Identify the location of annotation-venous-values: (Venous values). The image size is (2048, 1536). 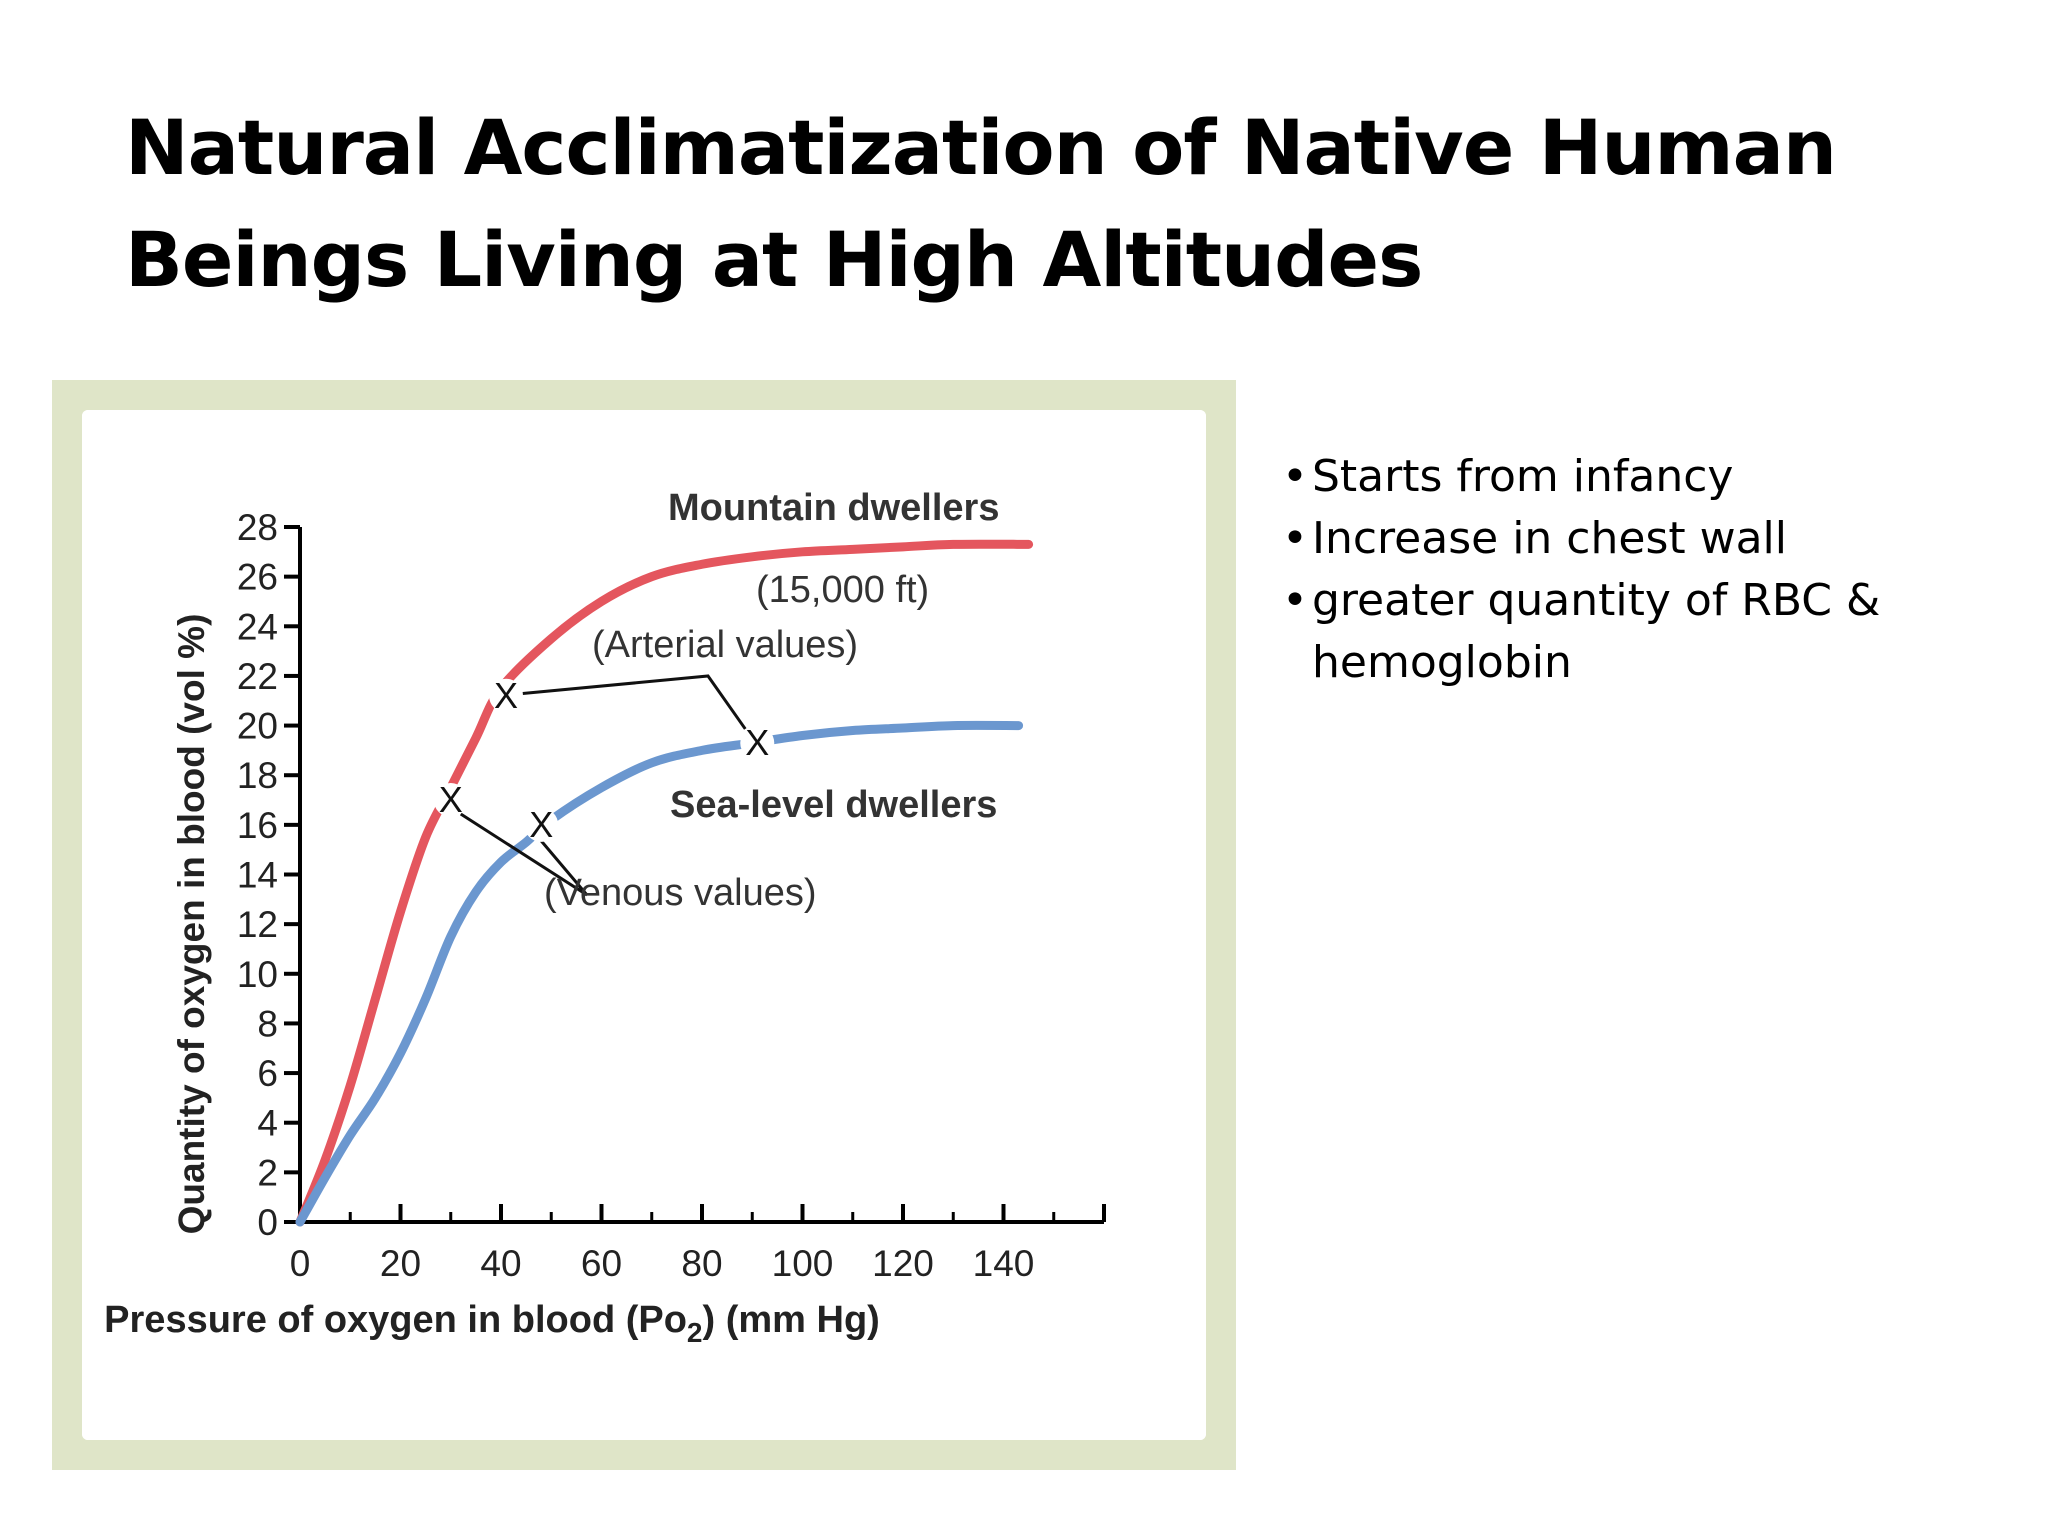
(680, 893).